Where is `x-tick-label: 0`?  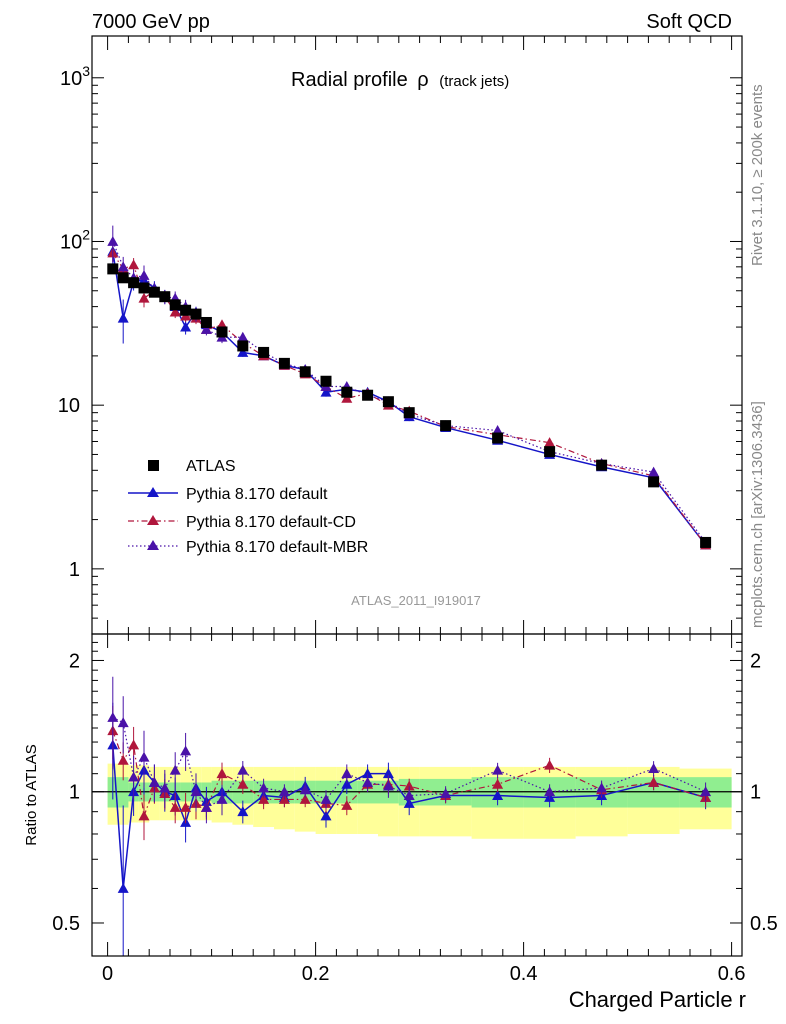 x-tick-label: 0 is located at coordinates (107, 974).